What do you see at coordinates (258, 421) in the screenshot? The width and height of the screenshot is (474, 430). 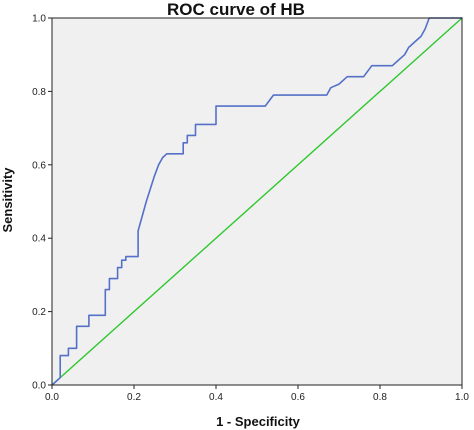 I see `x-axis-label: 1 - Specificity` at bounding box center [258, 421].